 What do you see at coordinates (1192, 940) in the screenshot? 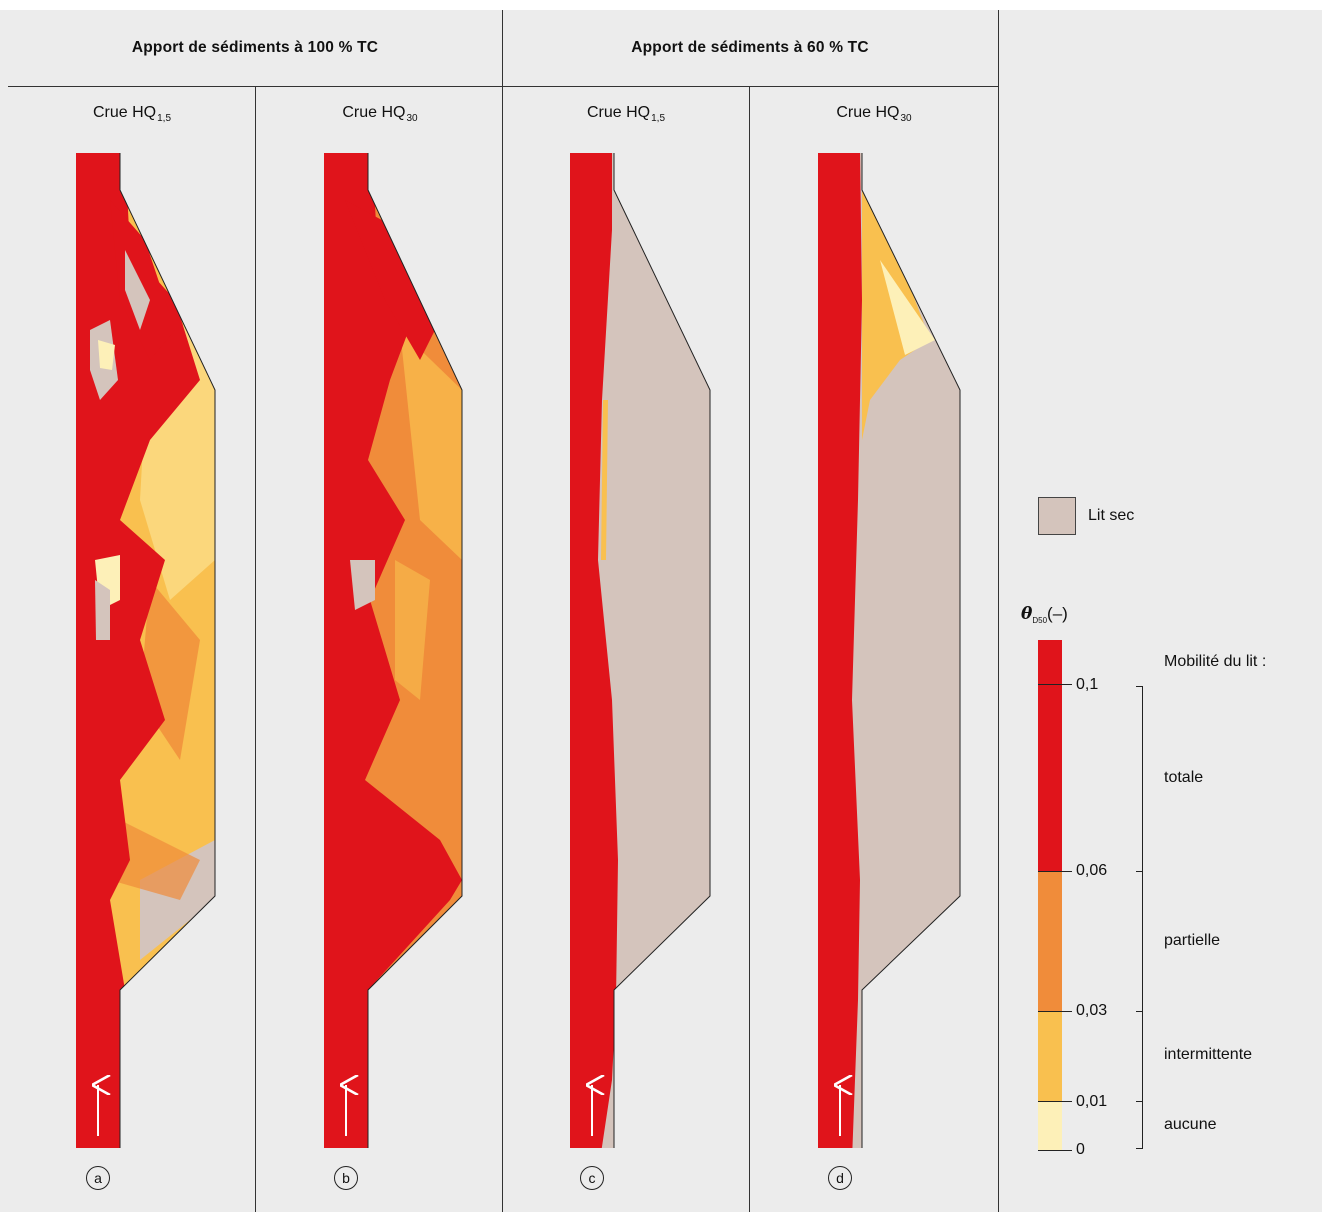
I see `mobility-partial: partielle` at bounding box center [1192, 940].